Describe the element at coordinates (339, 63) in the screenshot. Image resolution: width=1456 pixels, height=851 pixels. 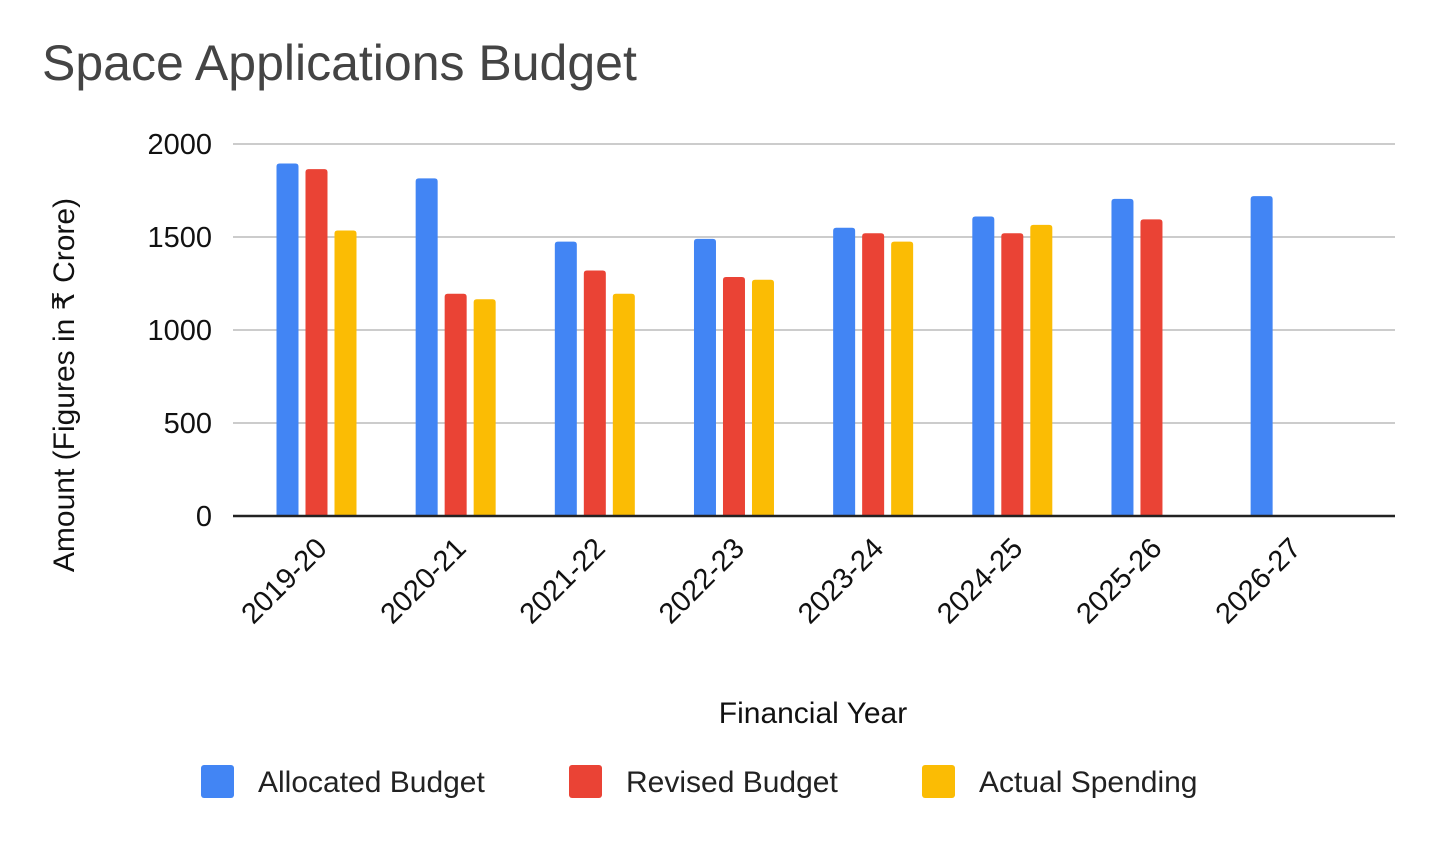
I see `chart-title: Space Applications Budget` at that location.